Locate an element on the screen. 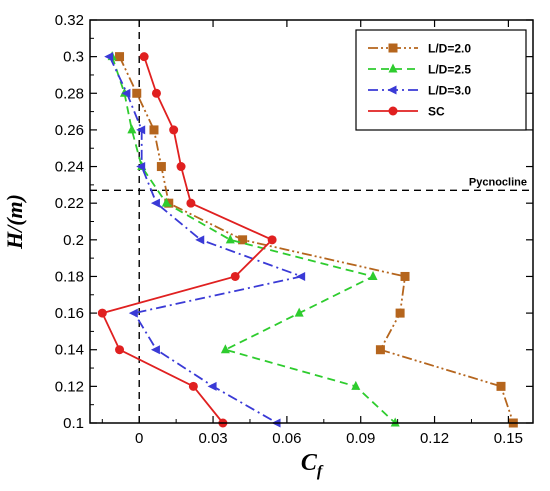 The height and width of the screenshot is (491, 550). legend: L/D=2.0 L/D=2.5 L/D=3.0 SC is located at coordinates (441, 80).